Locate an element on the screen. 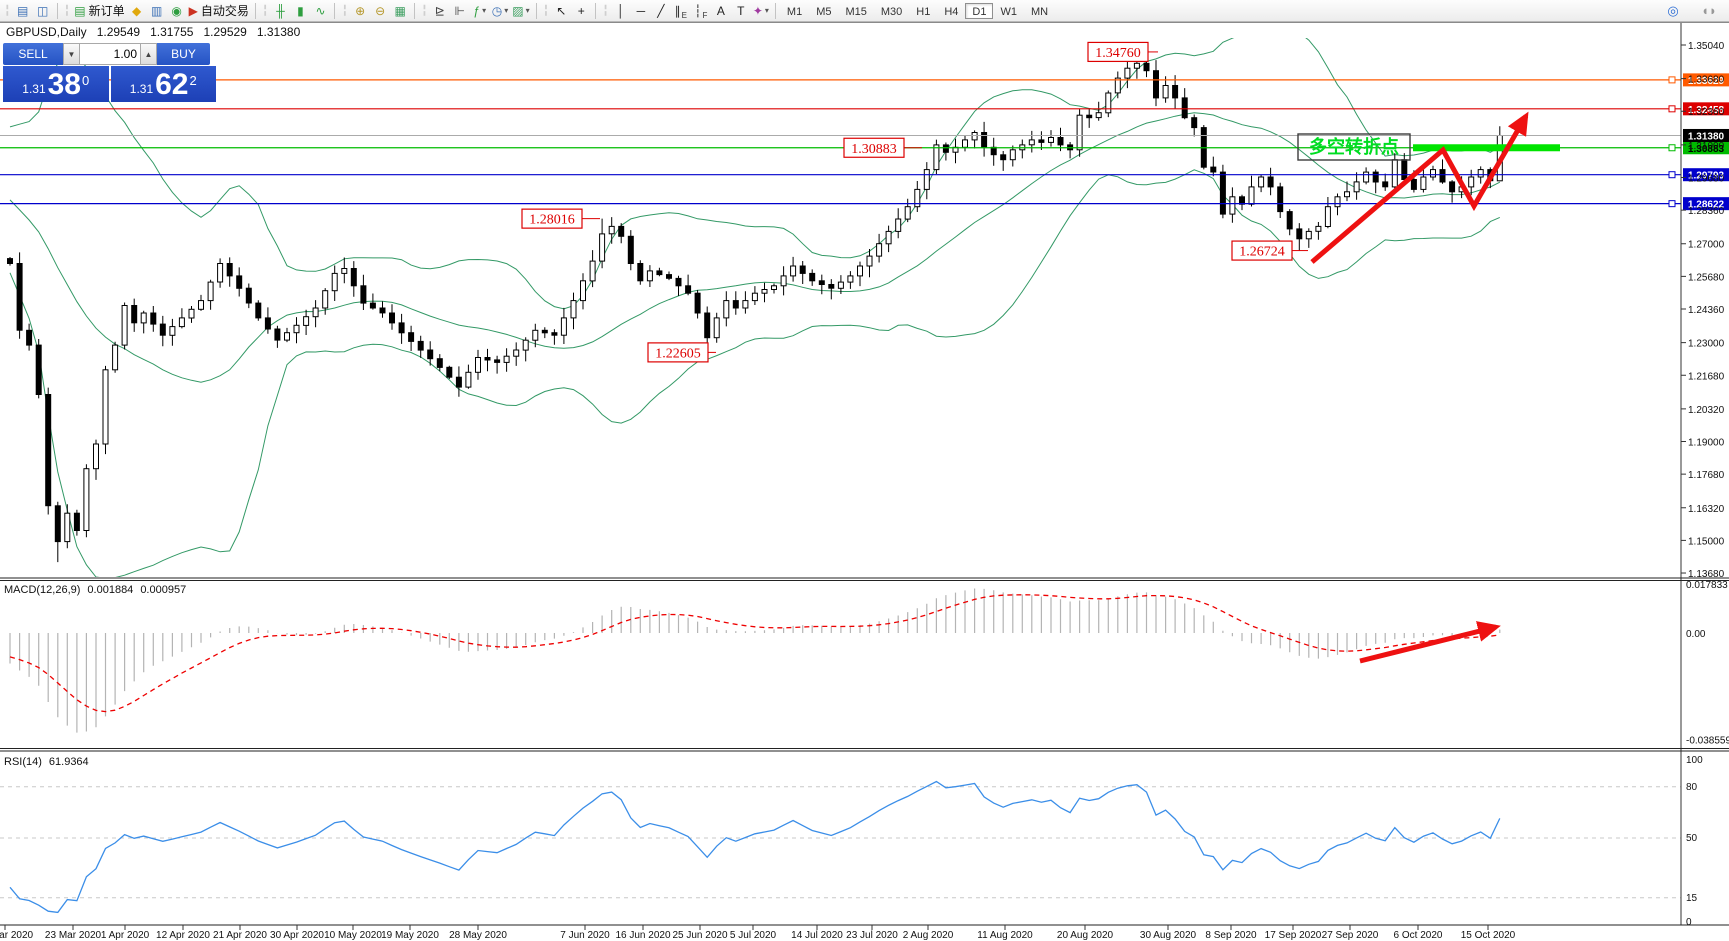  symbol-period-label: GBPUSD,Daily is located at coordinates (46, 32).